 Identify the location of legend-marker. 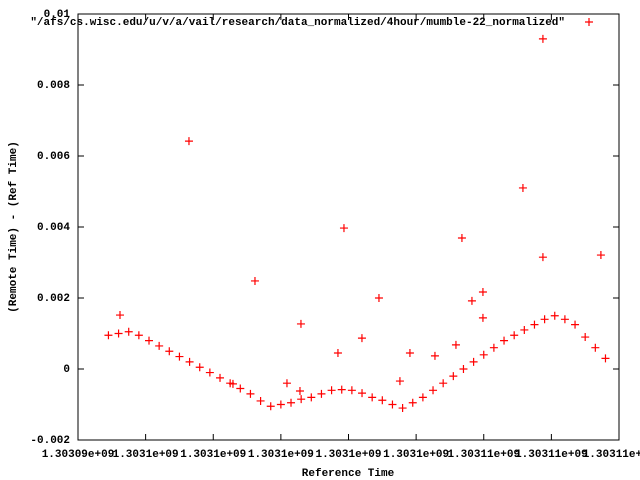
(589, 22).